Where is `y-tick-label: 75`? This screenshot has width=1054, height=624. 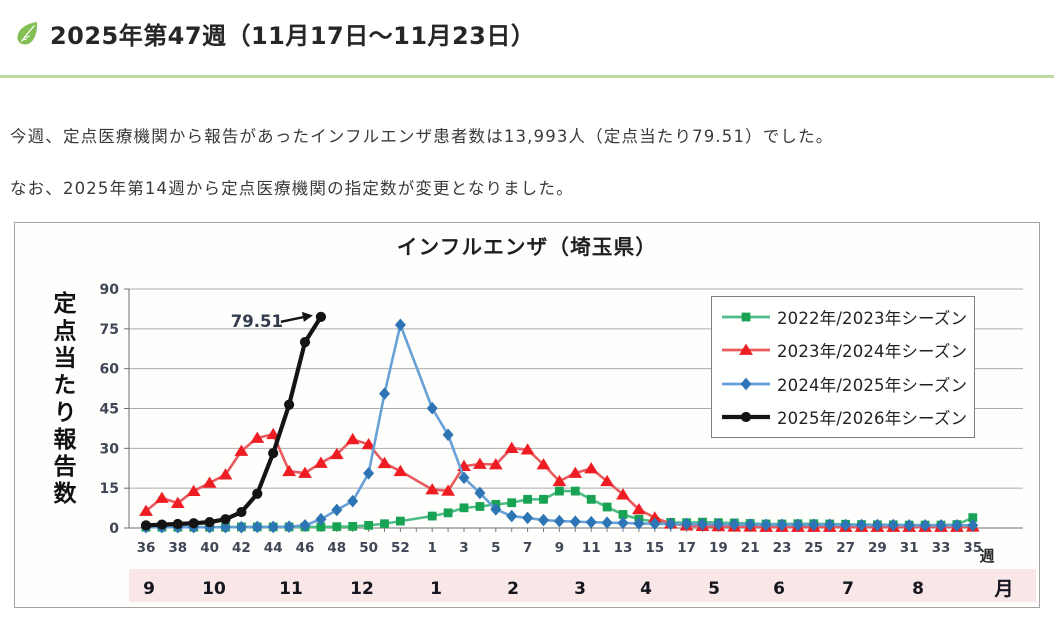
y-tick-label: 75 is located at coordinates (109, 330).